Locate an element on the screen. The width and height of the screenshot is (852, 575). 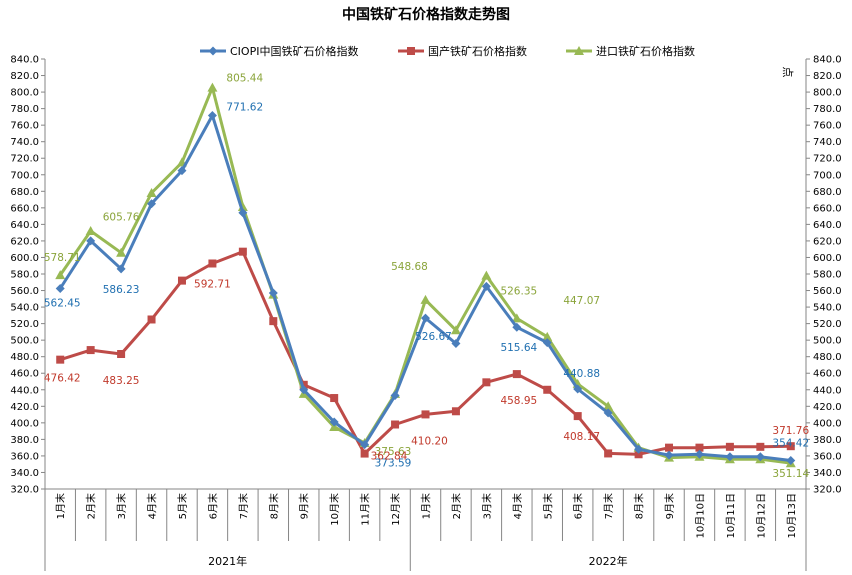
data-label: 578.71 is located at coordinates (62, 258).